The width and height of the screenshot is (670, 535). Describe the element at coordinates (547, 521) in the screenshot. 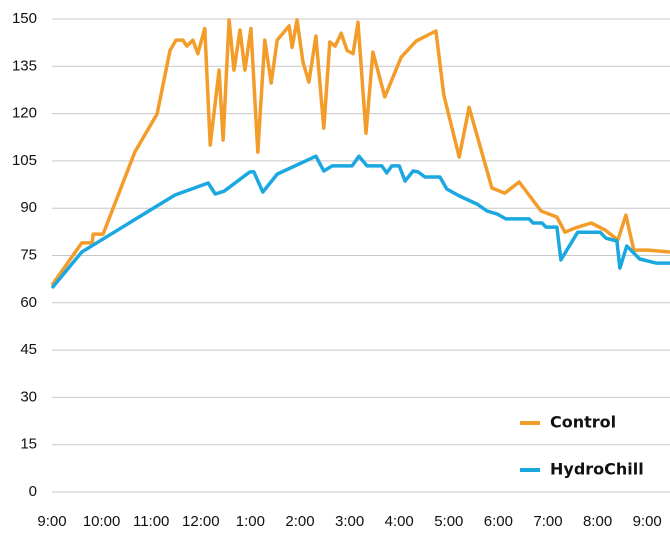

I see `x-tick-label: 7:00` at that location.